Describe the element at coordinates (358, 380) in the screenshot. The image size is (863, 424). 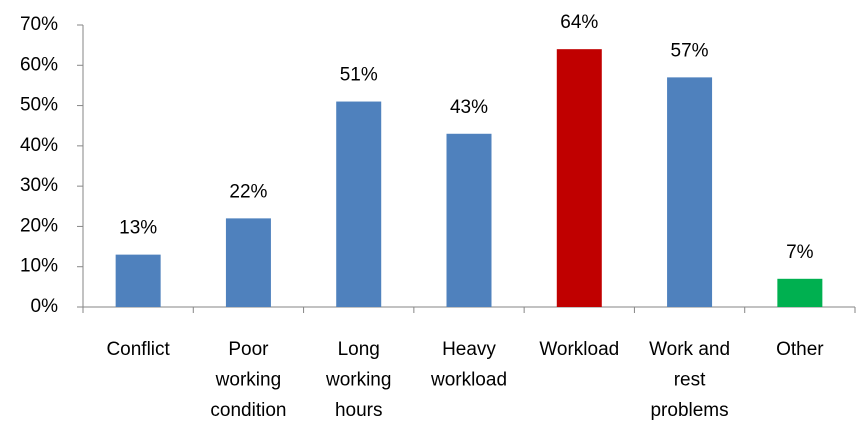
I see `x-tick-label: Long working hours` at that location.